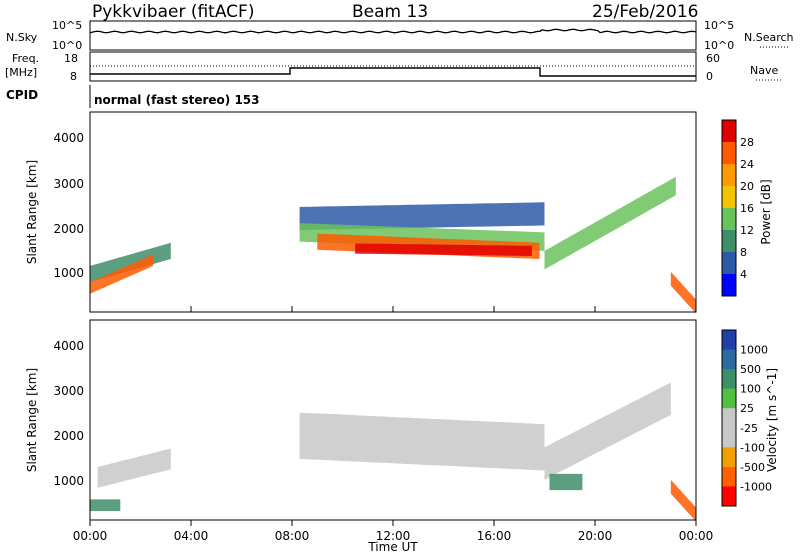 Image resolution: width=800 pixels, height=554 pixels. I want to click on power-colorbar: 28 24 20 16 12 8 4, so click(737, 208).